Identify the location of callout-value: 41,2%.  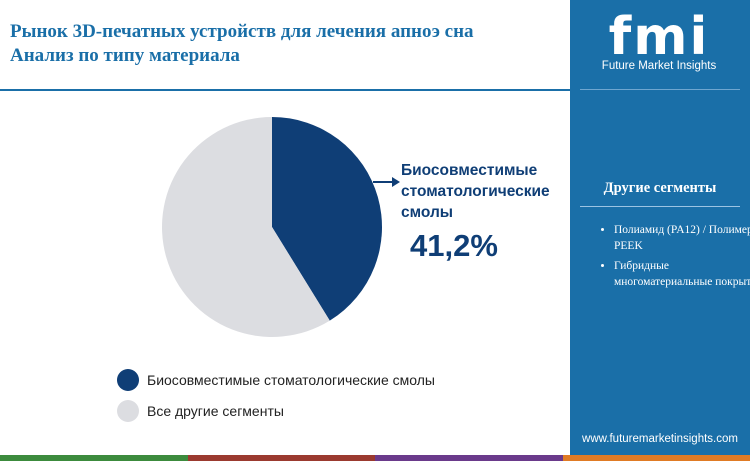
(454, 245).